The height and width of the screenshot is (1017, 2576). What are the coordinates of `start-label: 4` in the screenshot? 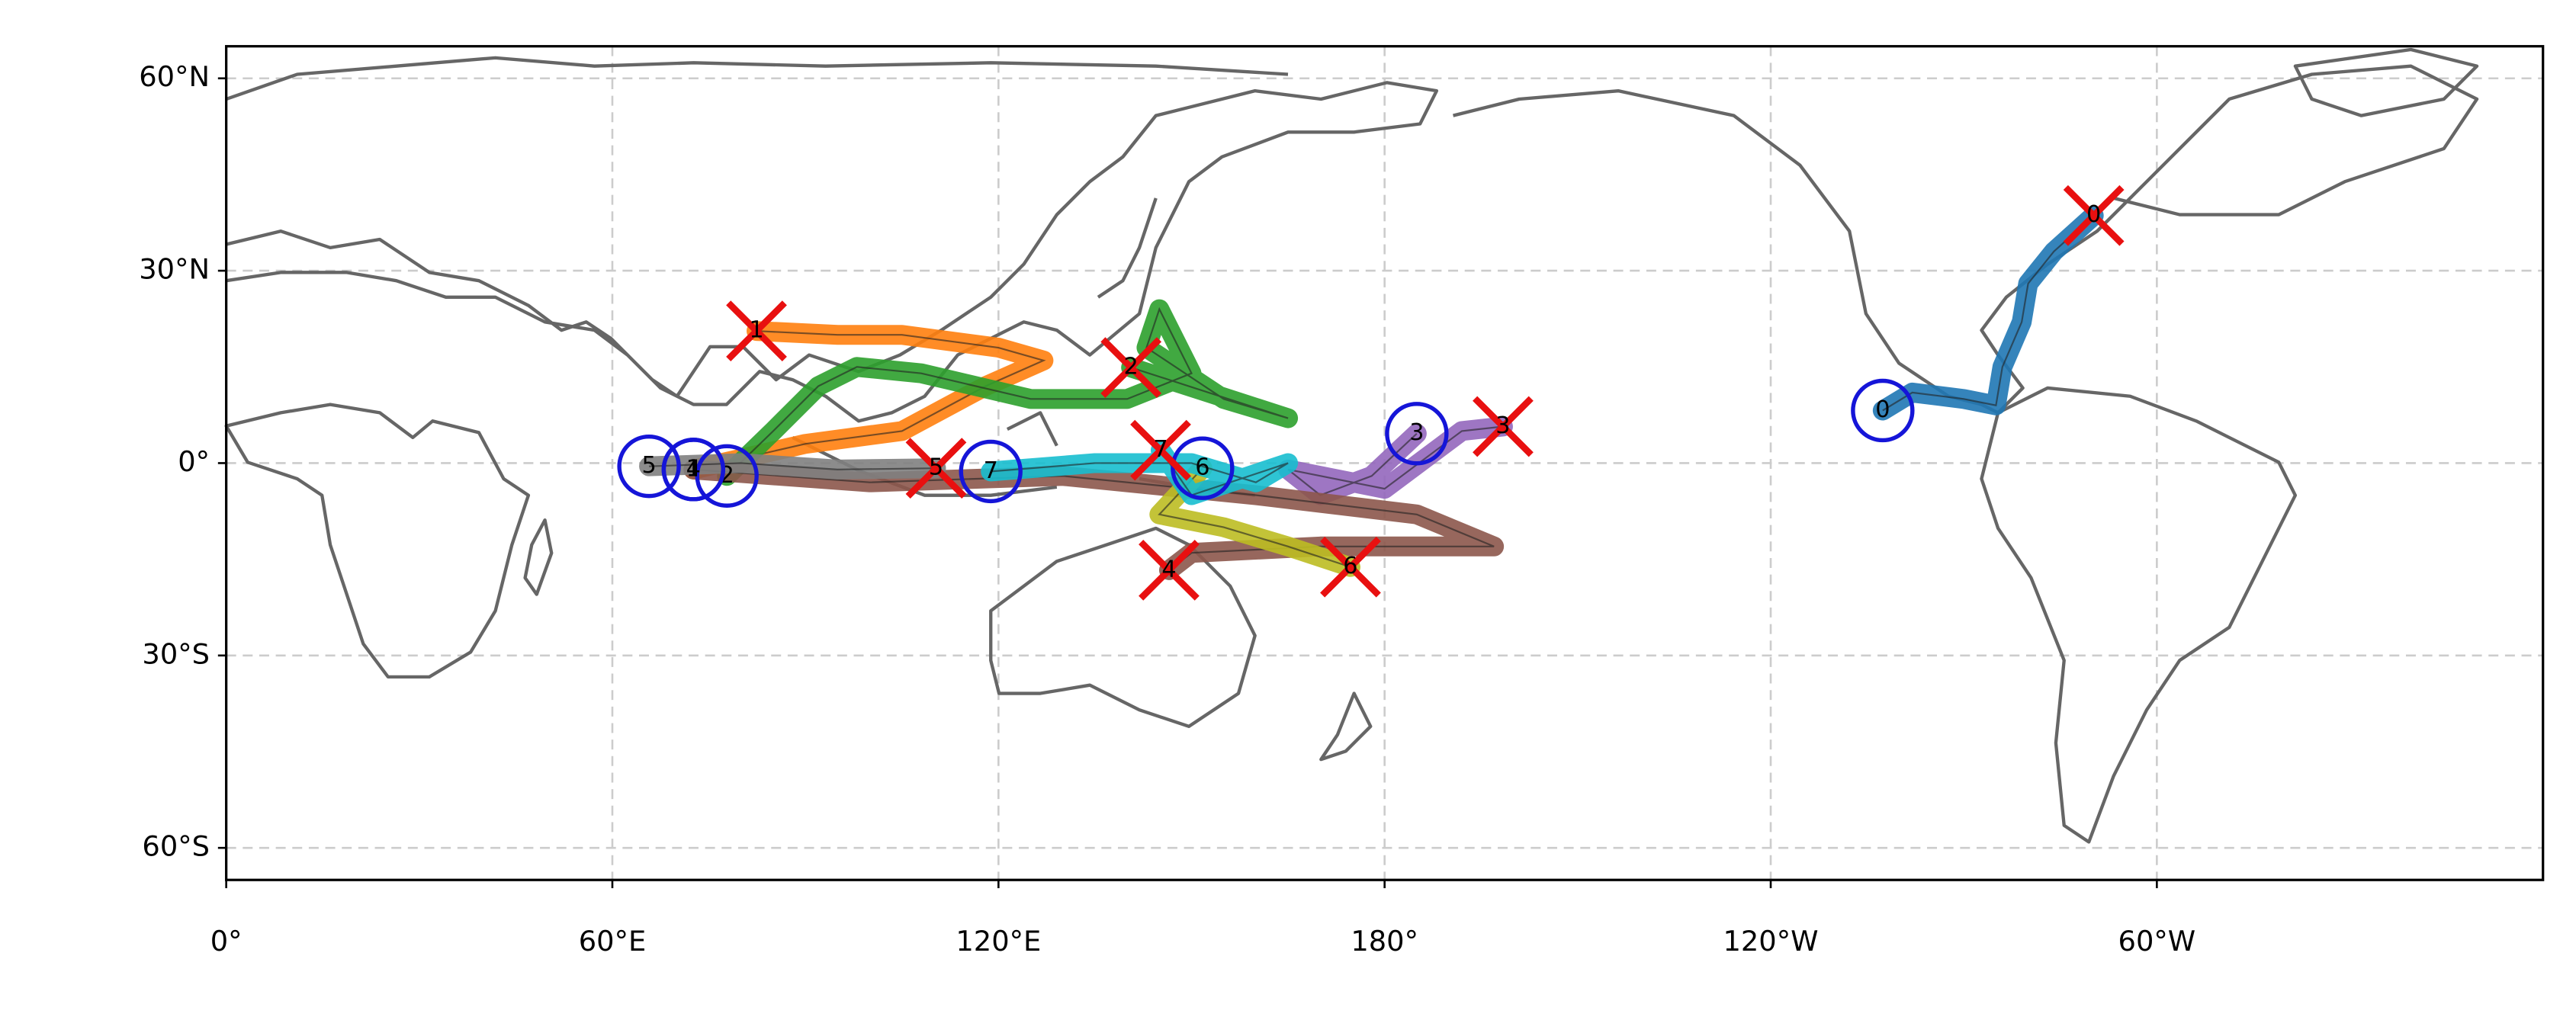 It's located at (693, 469).